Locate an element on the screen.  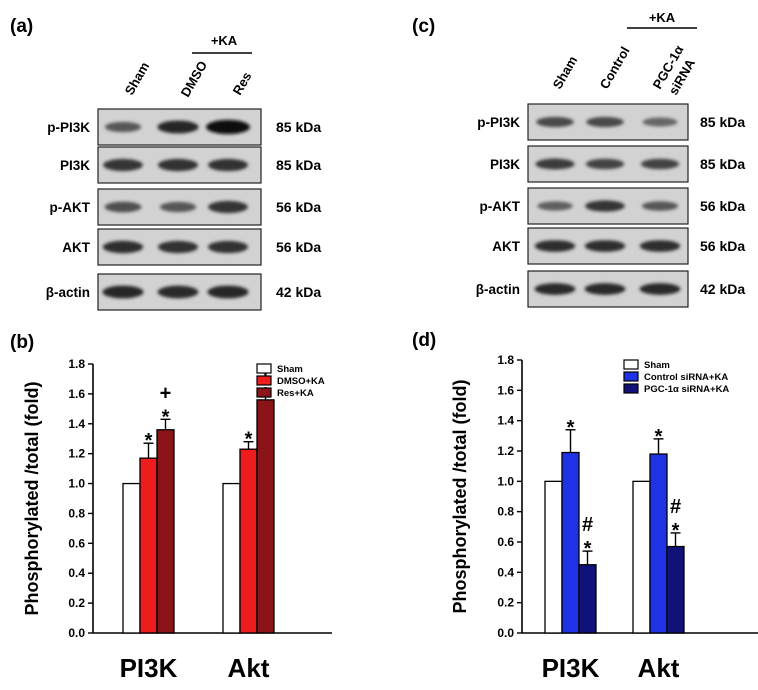
legend-label: DMSO+KA is located at coordinates (301, 381).